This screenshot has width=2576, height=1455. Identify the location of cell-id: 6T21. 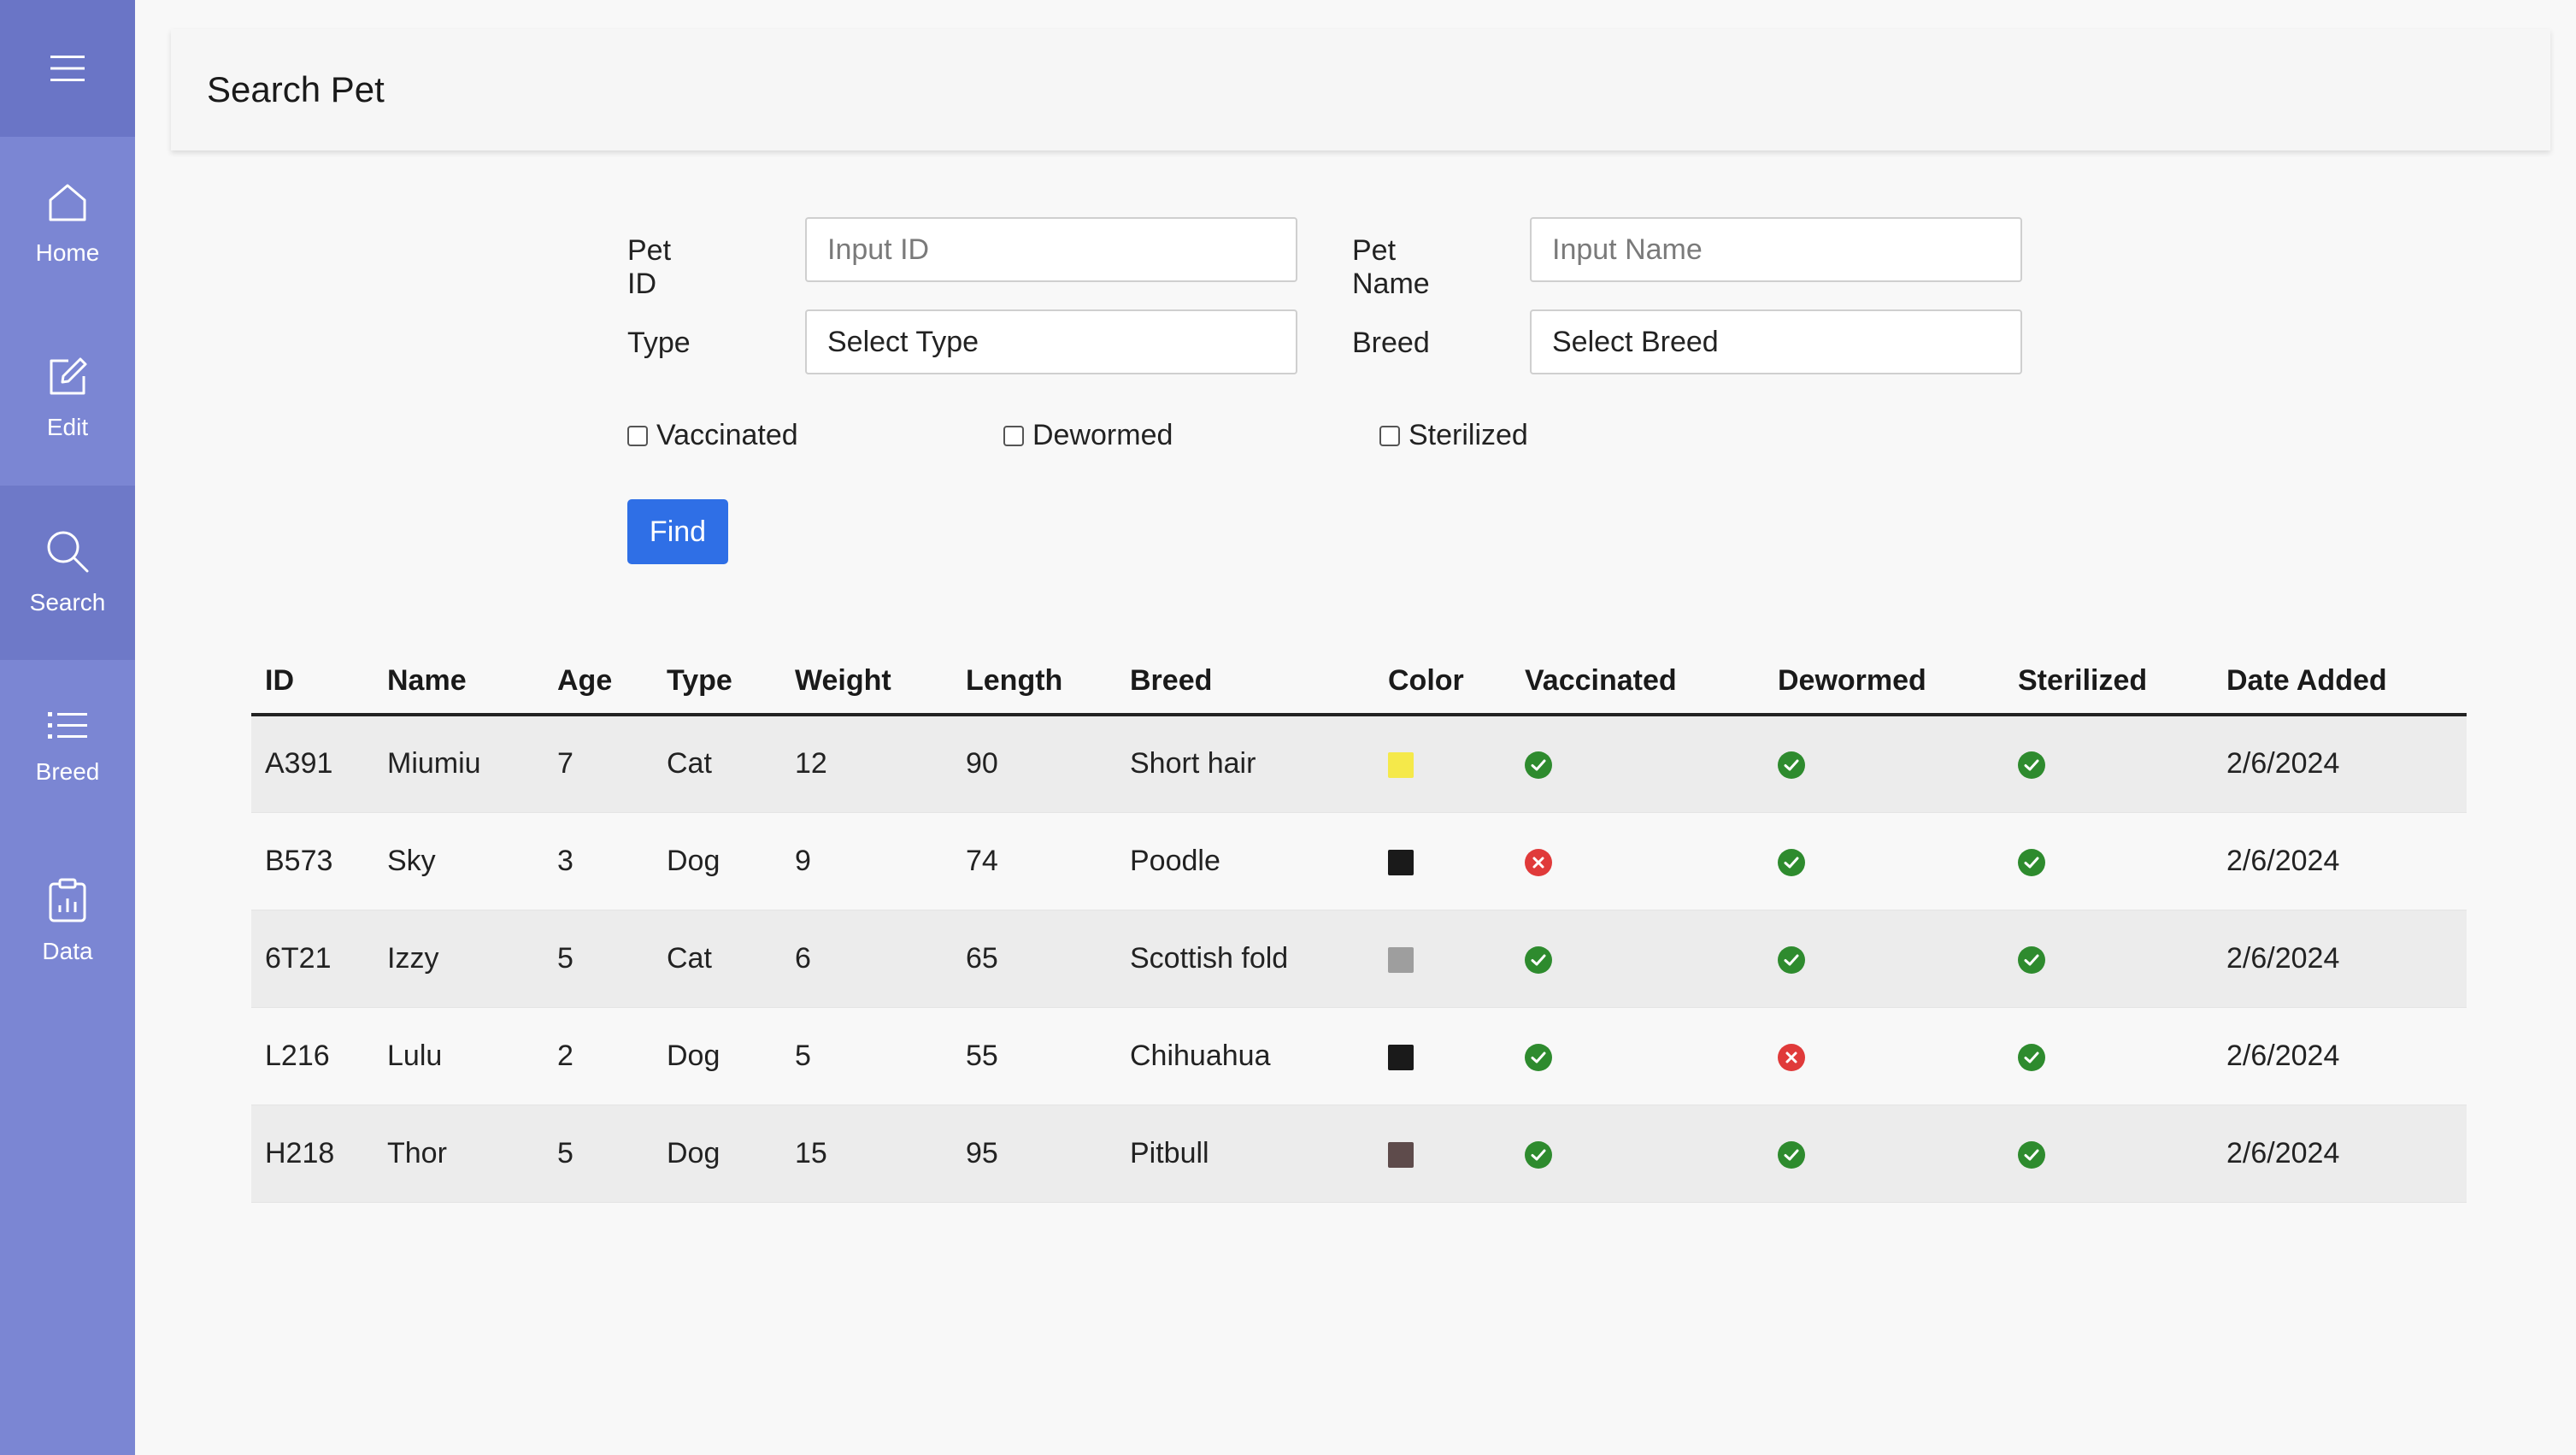
(312, 959).